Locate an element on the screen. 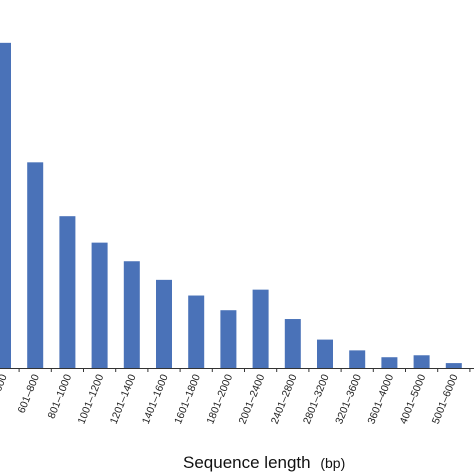  x-tick-label-6: 1601–1800 is located at coordinates (187, 398).